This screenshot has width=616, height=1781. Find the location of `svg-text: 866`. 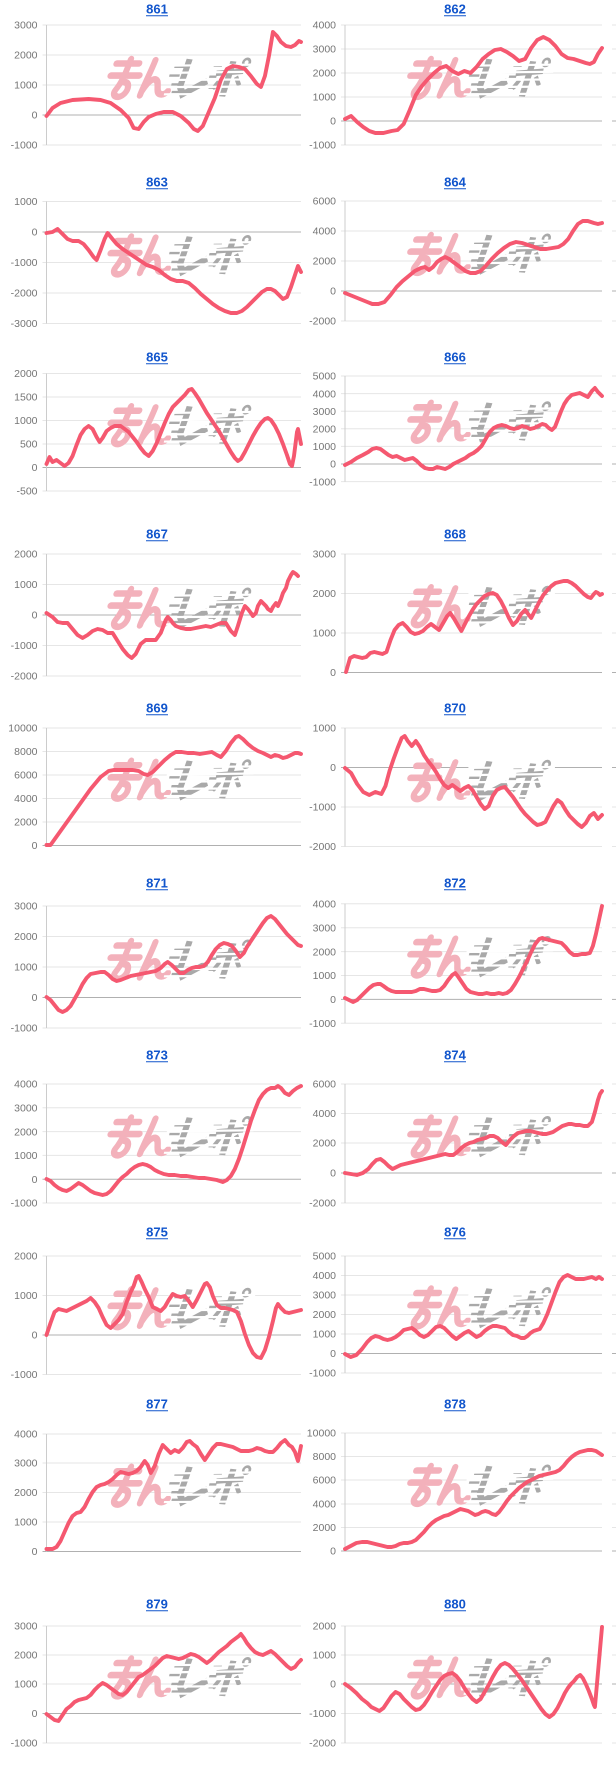

svg-text: 866 is located at coordinates (455, 357).